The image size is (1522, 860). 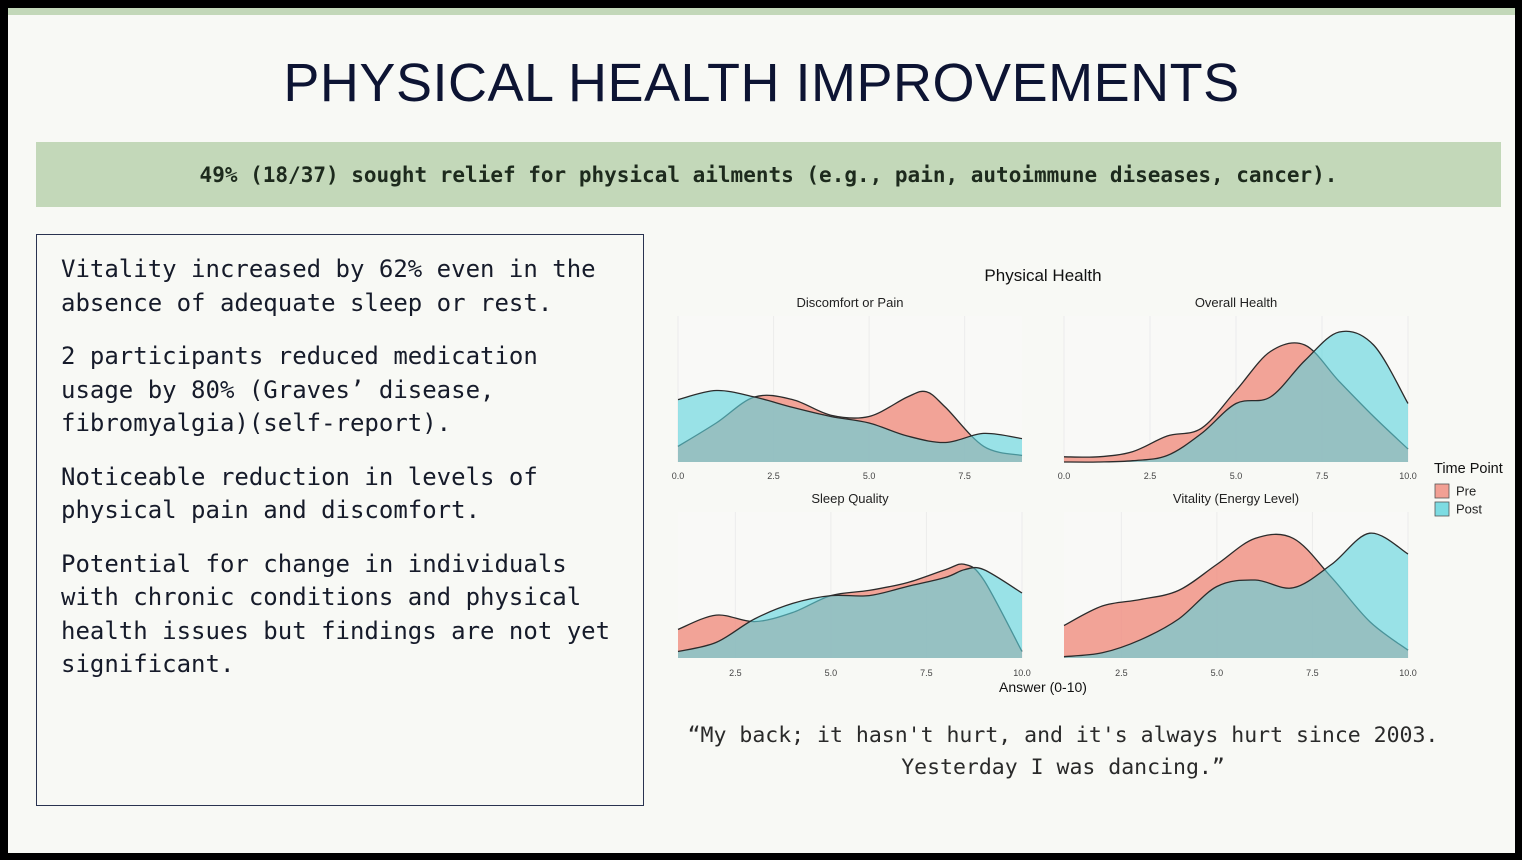 What do you see at coordinates (761, 11) in the screenshot?
I see `top-accent-bar` at bounding box center [761, 11].